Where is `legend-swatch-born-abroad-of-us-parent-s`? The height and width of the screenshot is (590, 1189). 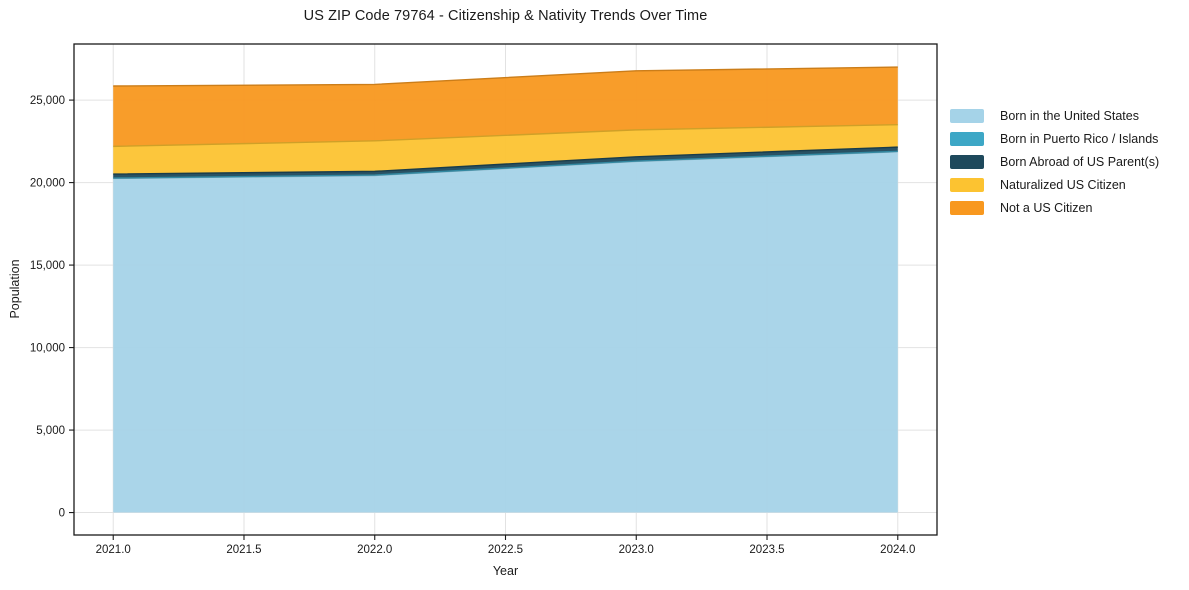 legend-swatch-born-abroad-of-us-parent-s is located at coordinates (967, 161).